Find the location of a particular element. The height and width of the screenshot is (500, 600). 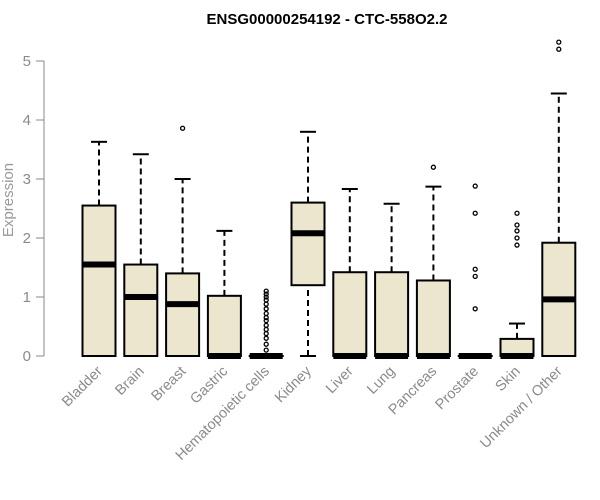

y-tick-label: 0 is located at coordinates (27, 356).